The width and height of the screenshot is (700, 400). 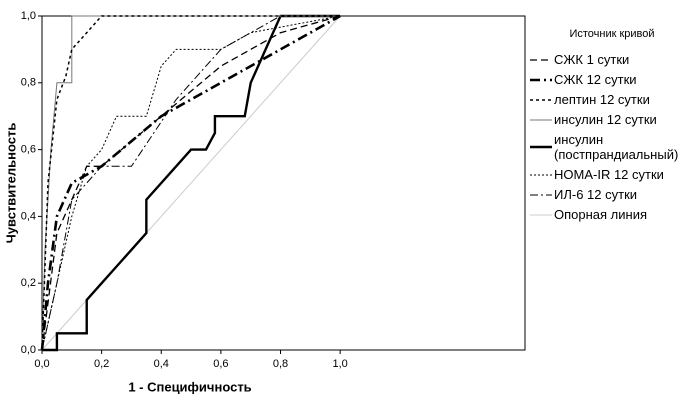 I want to click on legend-label: HOMA-IR 12 сутки, so click(x=609, y=174).